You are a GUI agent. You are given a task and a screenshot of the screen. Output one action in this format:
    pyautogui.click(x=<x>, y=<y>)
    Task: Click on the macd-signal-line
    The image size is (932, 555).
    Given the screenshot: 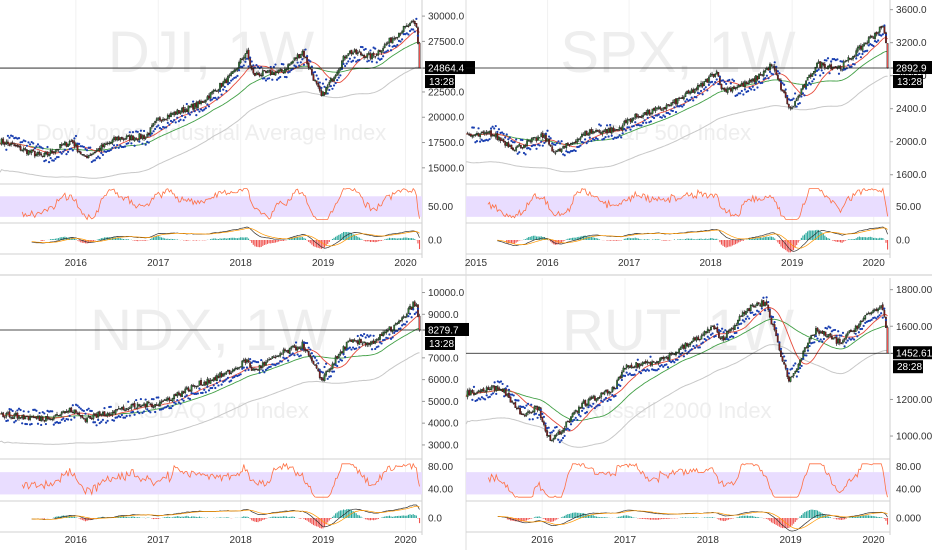 What is the action you would take?
    pyautogui.click(x=226, y=237)
    